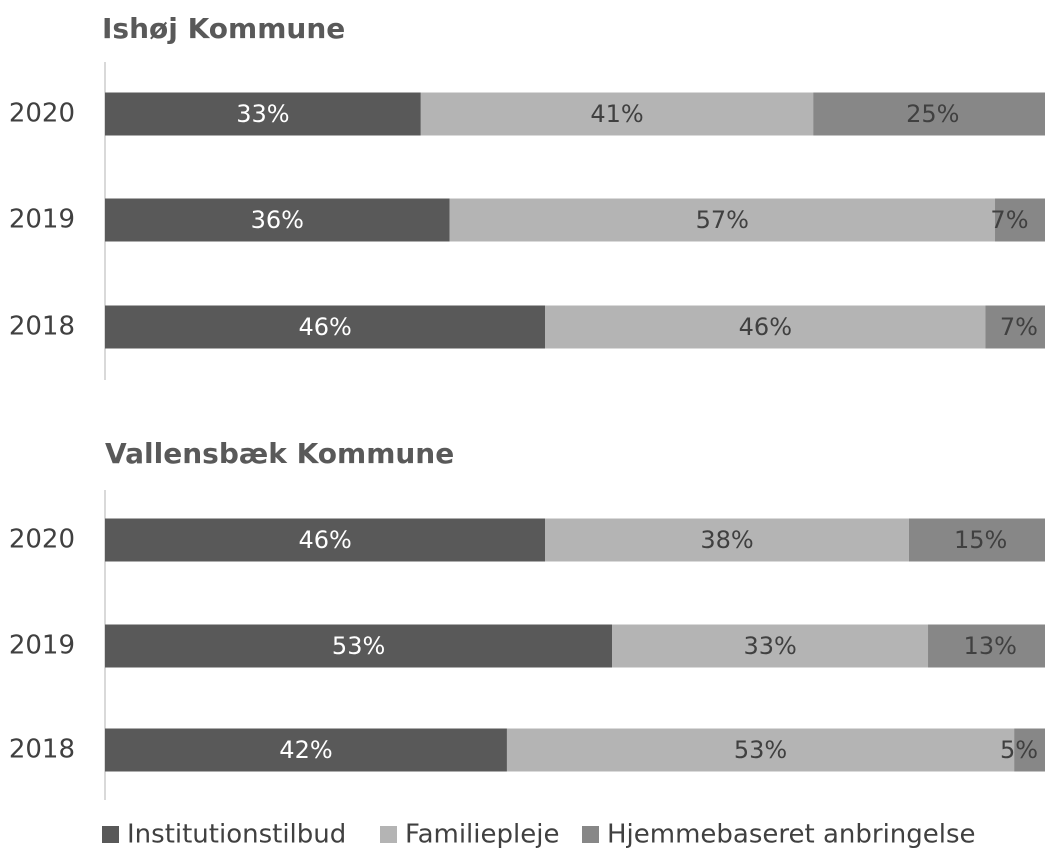 The image size is (1045, 852). Describe the element at coordinates (932, 114) in the screenshot. I see `value-label: 25%` at that location.